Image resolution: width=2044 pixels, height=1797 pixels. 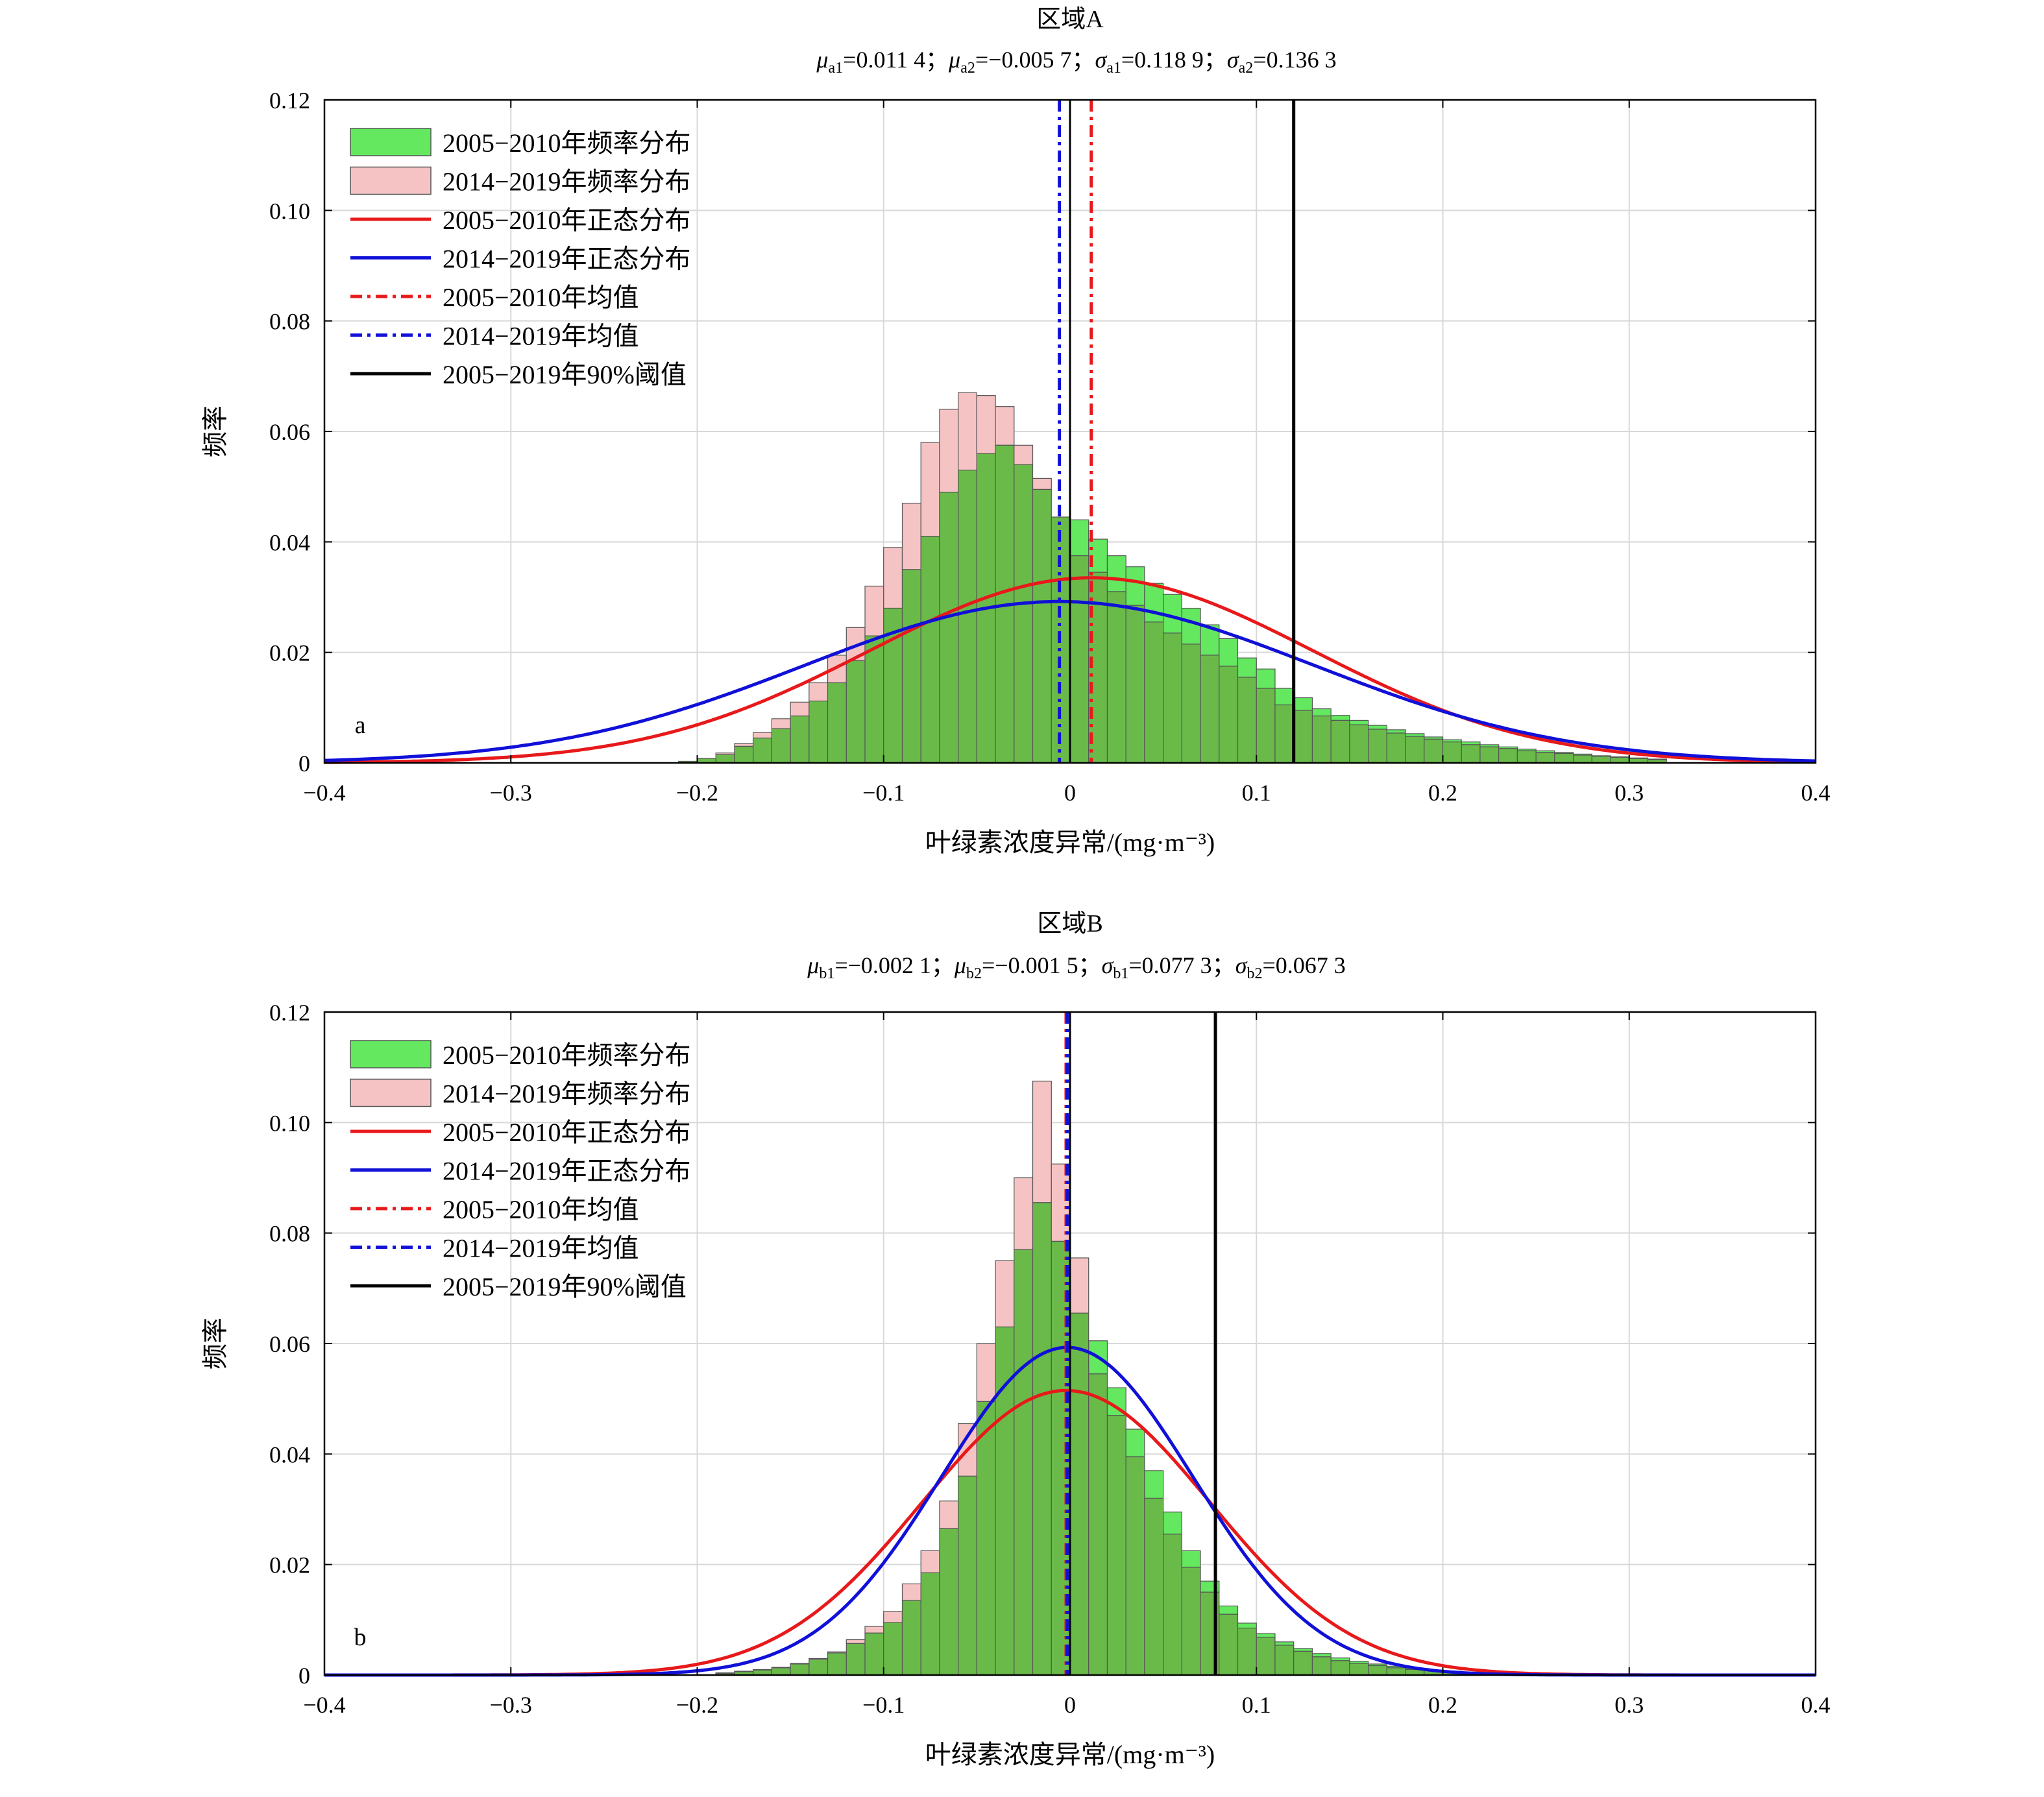 I want to click on legend-label: 2005−2010年均值, so click(x=541, y=1209).